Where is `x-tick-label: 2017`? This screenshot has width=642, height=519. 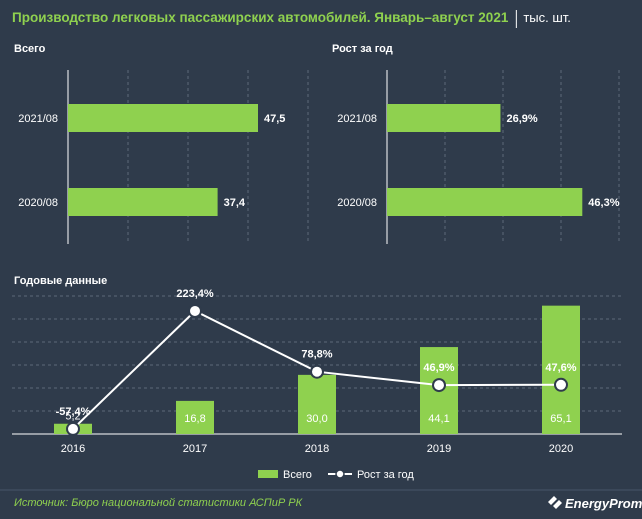 x-tick-label: 2017 is located at coordinates (195, 449).